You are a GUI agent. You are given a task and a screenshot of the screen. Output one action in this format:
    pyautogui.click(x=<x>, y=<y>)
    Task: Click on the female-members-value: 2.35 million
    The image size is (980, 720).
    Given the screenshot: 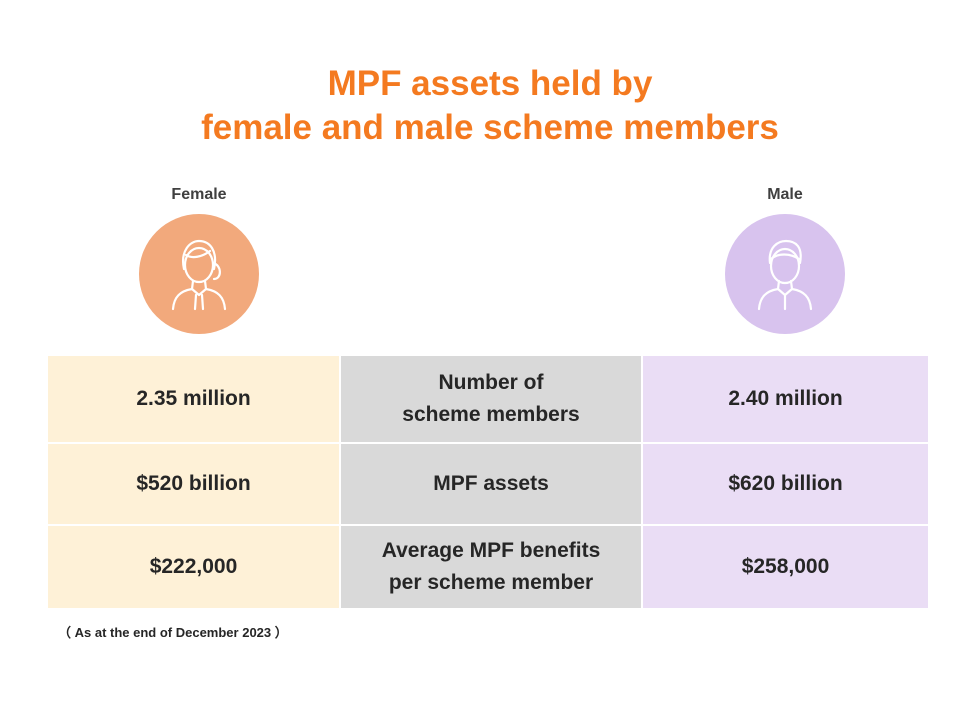 What is the action you would take?
    pyautogui.click(x=194, y=399)
    